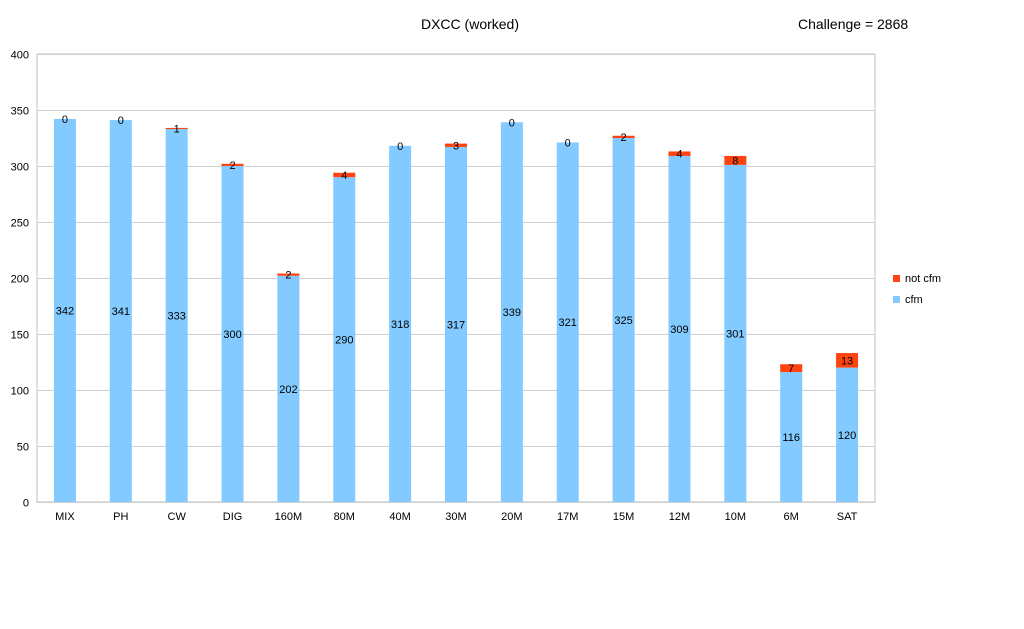 Image resolution: width=1024 pixels, height=629 pixels. Describe the element at coordinates (399, 517) in the screenshot. I see `x-tick-label: 40M` at that location.